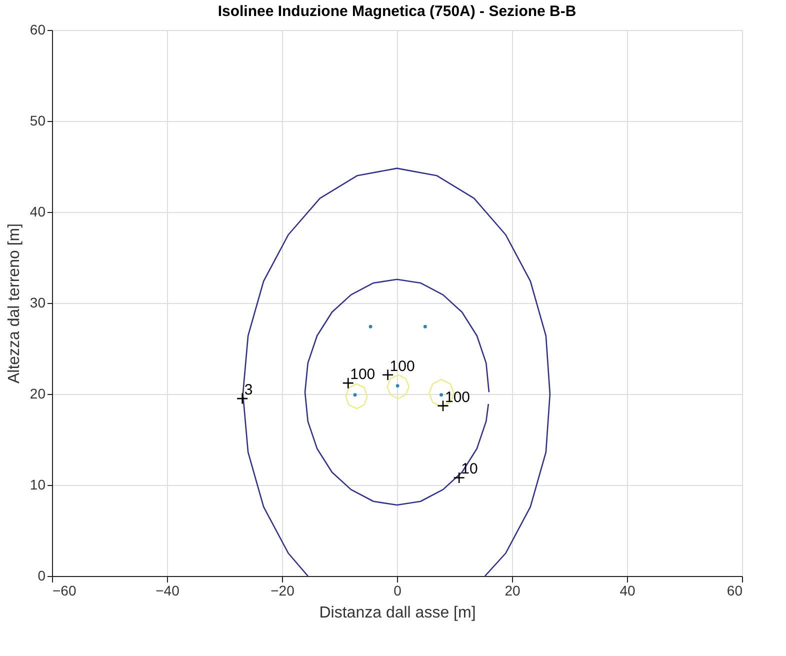 The width and height of the screenshot is (786, 656). Describe the element at coordinates (14, 303) in the screenshot. I see `y-axis-title: Altezza dal terreno [m]` at that location.